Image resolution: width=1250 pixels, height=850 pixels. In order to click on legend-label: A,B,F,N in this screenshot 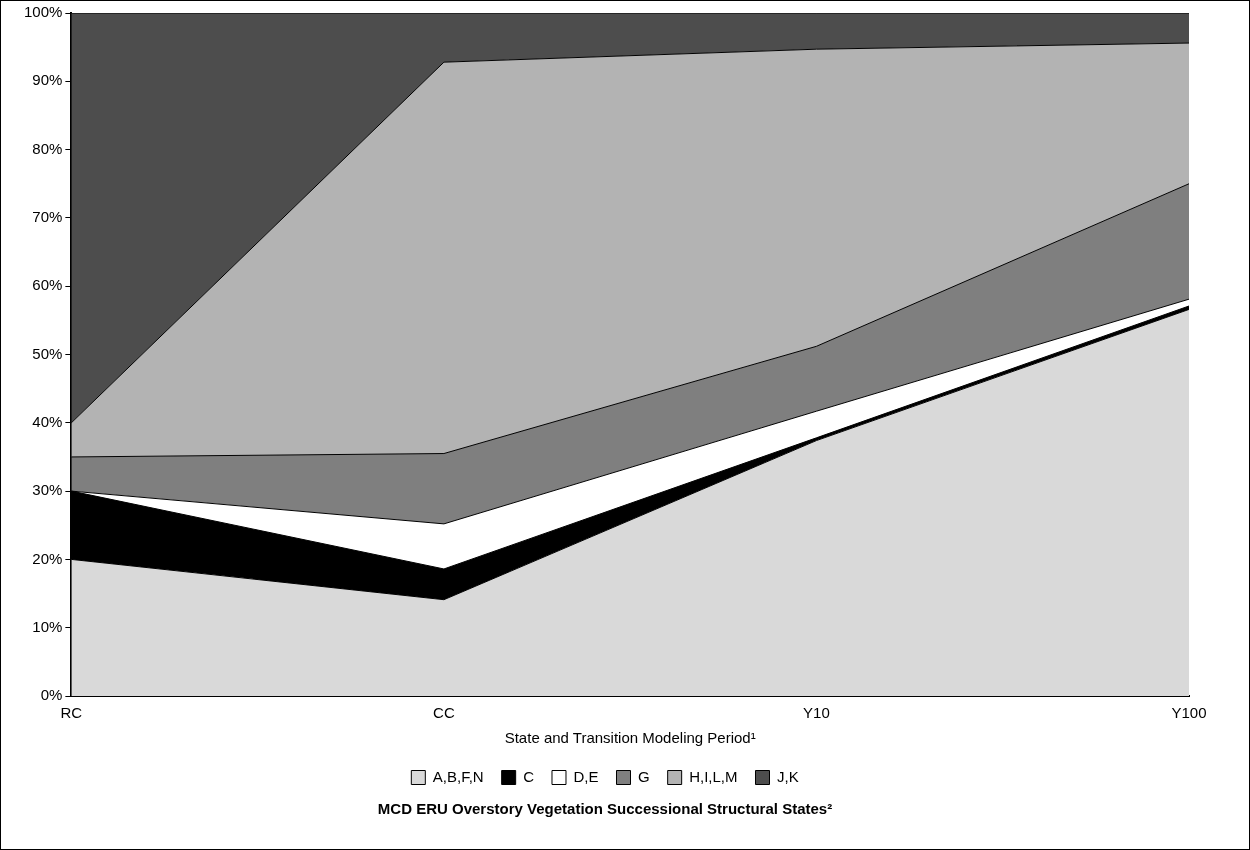, I will do `click(458, 776)`.